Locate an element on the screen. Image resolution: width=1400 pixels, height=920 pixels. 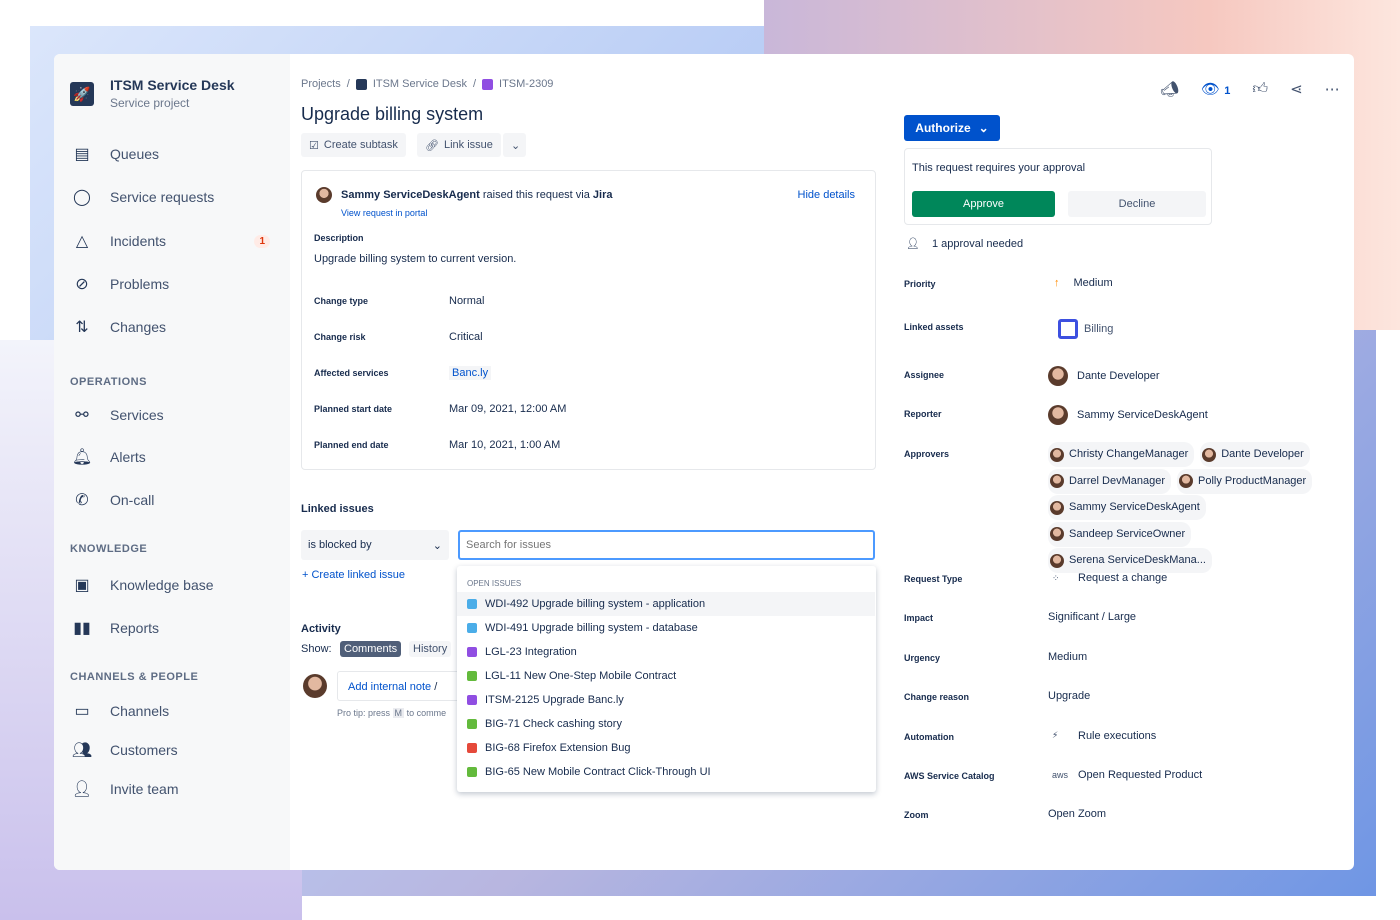
approver-chip: Dante Developer is located at coordinates (1255, 454).